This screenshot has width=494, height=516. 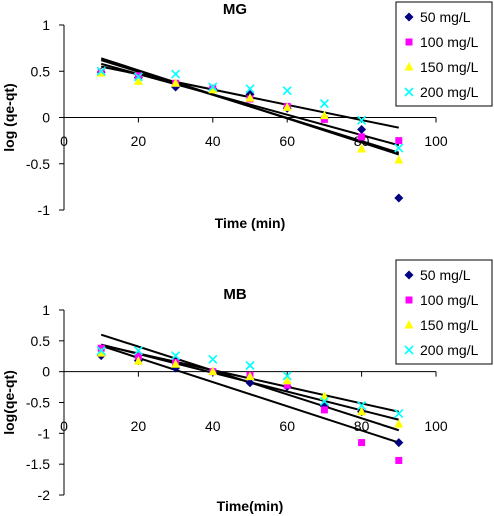 What do you see at coordinates (250, 223) in the screenshot?
I see `x-axis-label: Time (min)` at bounding box center [250, 223].